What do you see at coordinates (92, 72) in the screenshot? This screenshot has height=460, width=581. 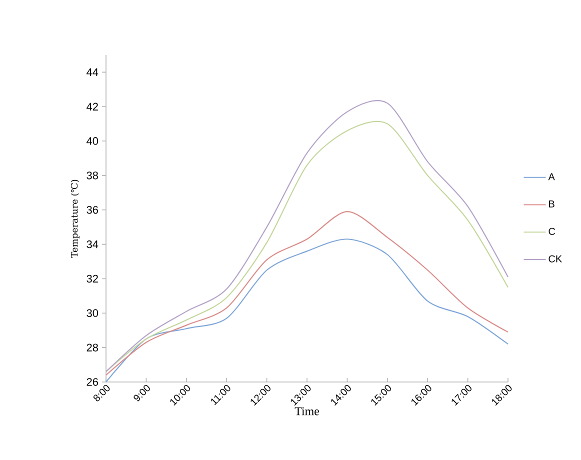 I see `y-tick-label: 44` at bounding box center [92, 72].